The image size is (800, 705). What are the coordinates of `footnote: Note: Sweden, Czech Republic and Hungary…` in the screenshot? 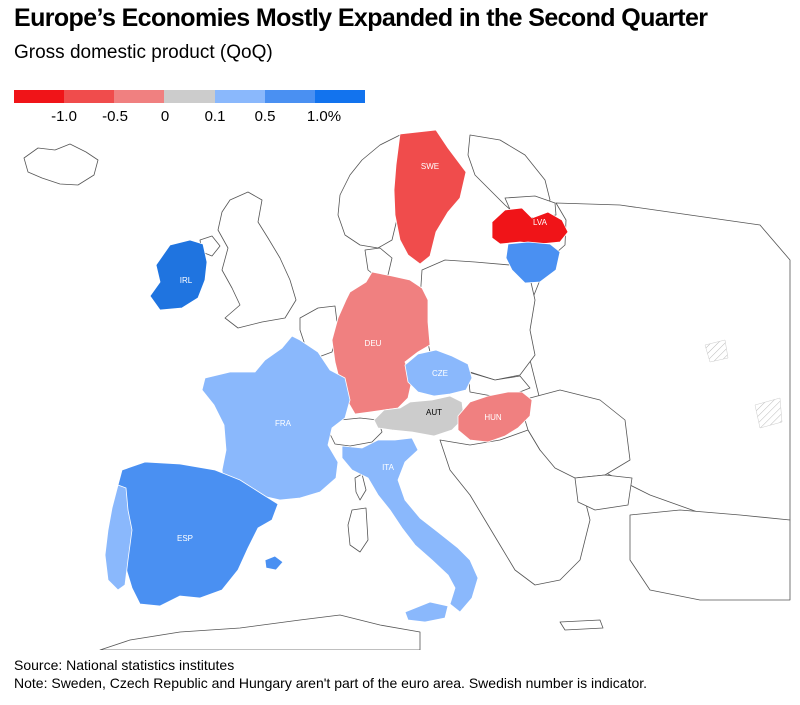 It's located at (331, 683).